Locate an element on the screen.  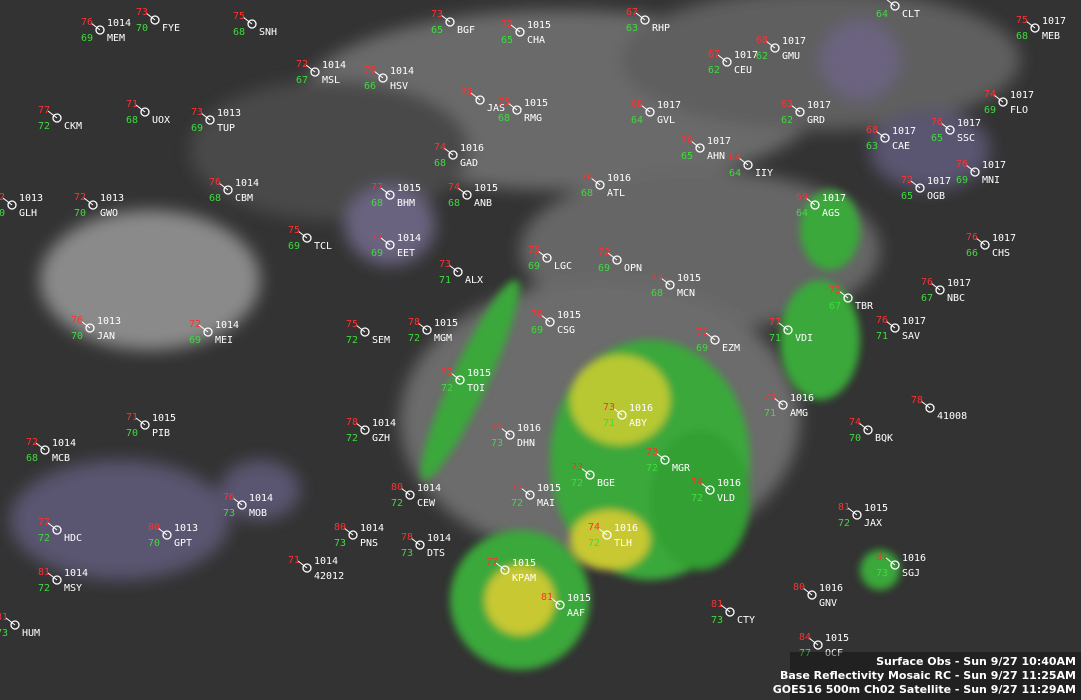
station-id: IIY is located at coordinates (764, 173).